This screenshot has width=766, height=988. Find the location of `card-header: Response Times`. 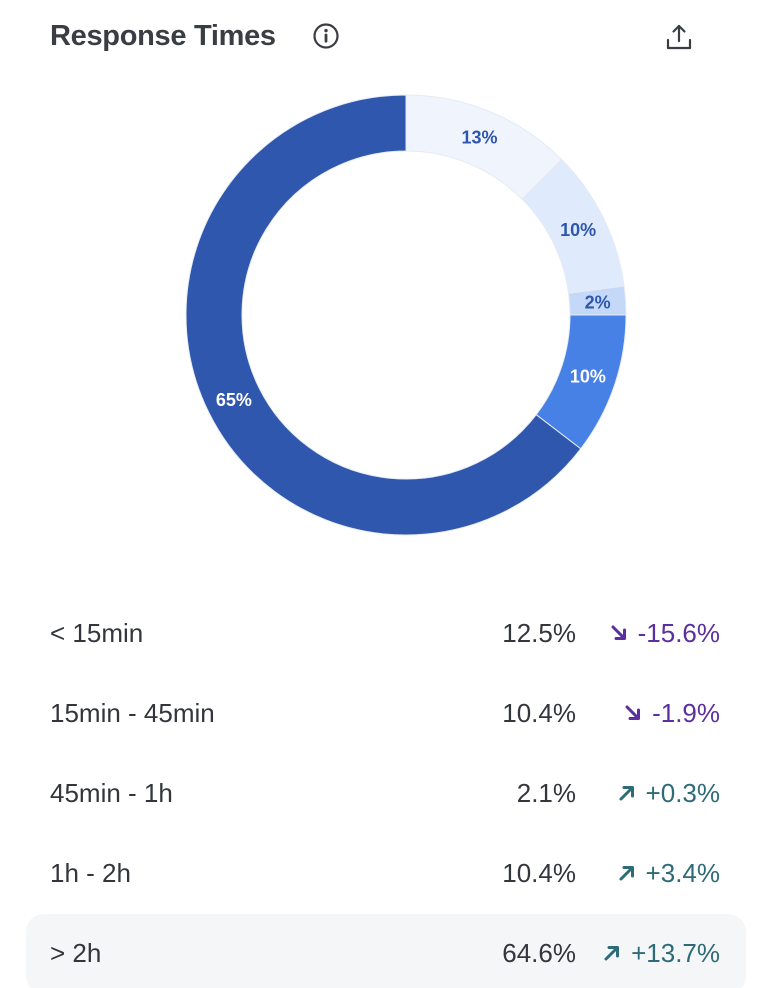

card-header: Response Times is located at coordinates (375, 38).